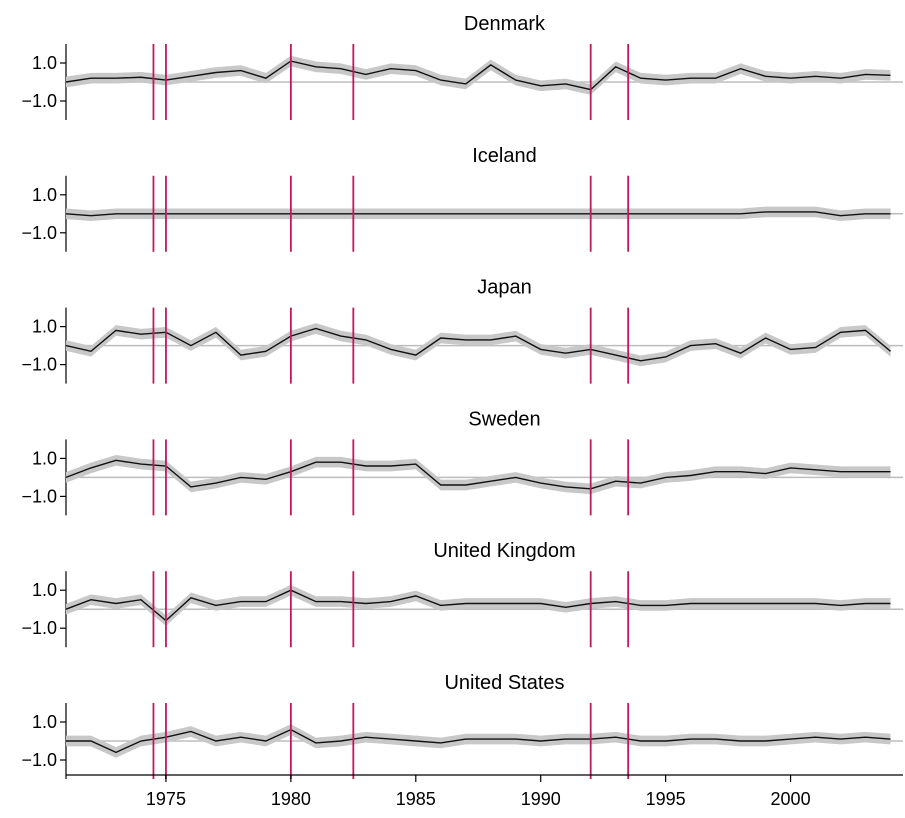 This screenshot has width=905, height=818. I want to click on panel-japan: Japan 1.0 −1.0, so click(462, 330).